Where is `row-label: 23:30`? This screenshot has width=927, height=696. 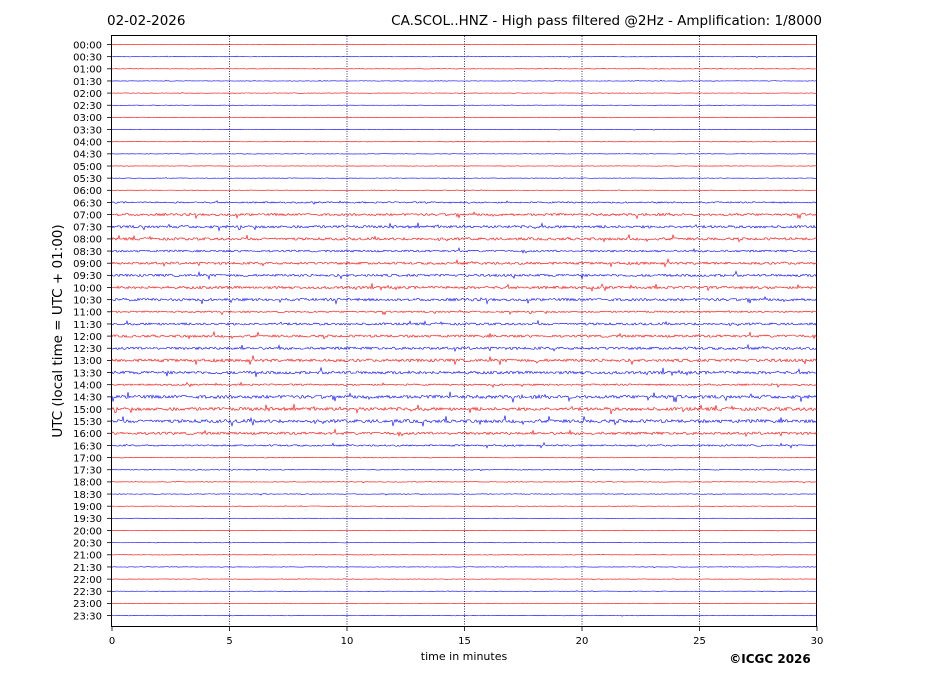
row-label: 23:30 is located at coordinates (87, 616).